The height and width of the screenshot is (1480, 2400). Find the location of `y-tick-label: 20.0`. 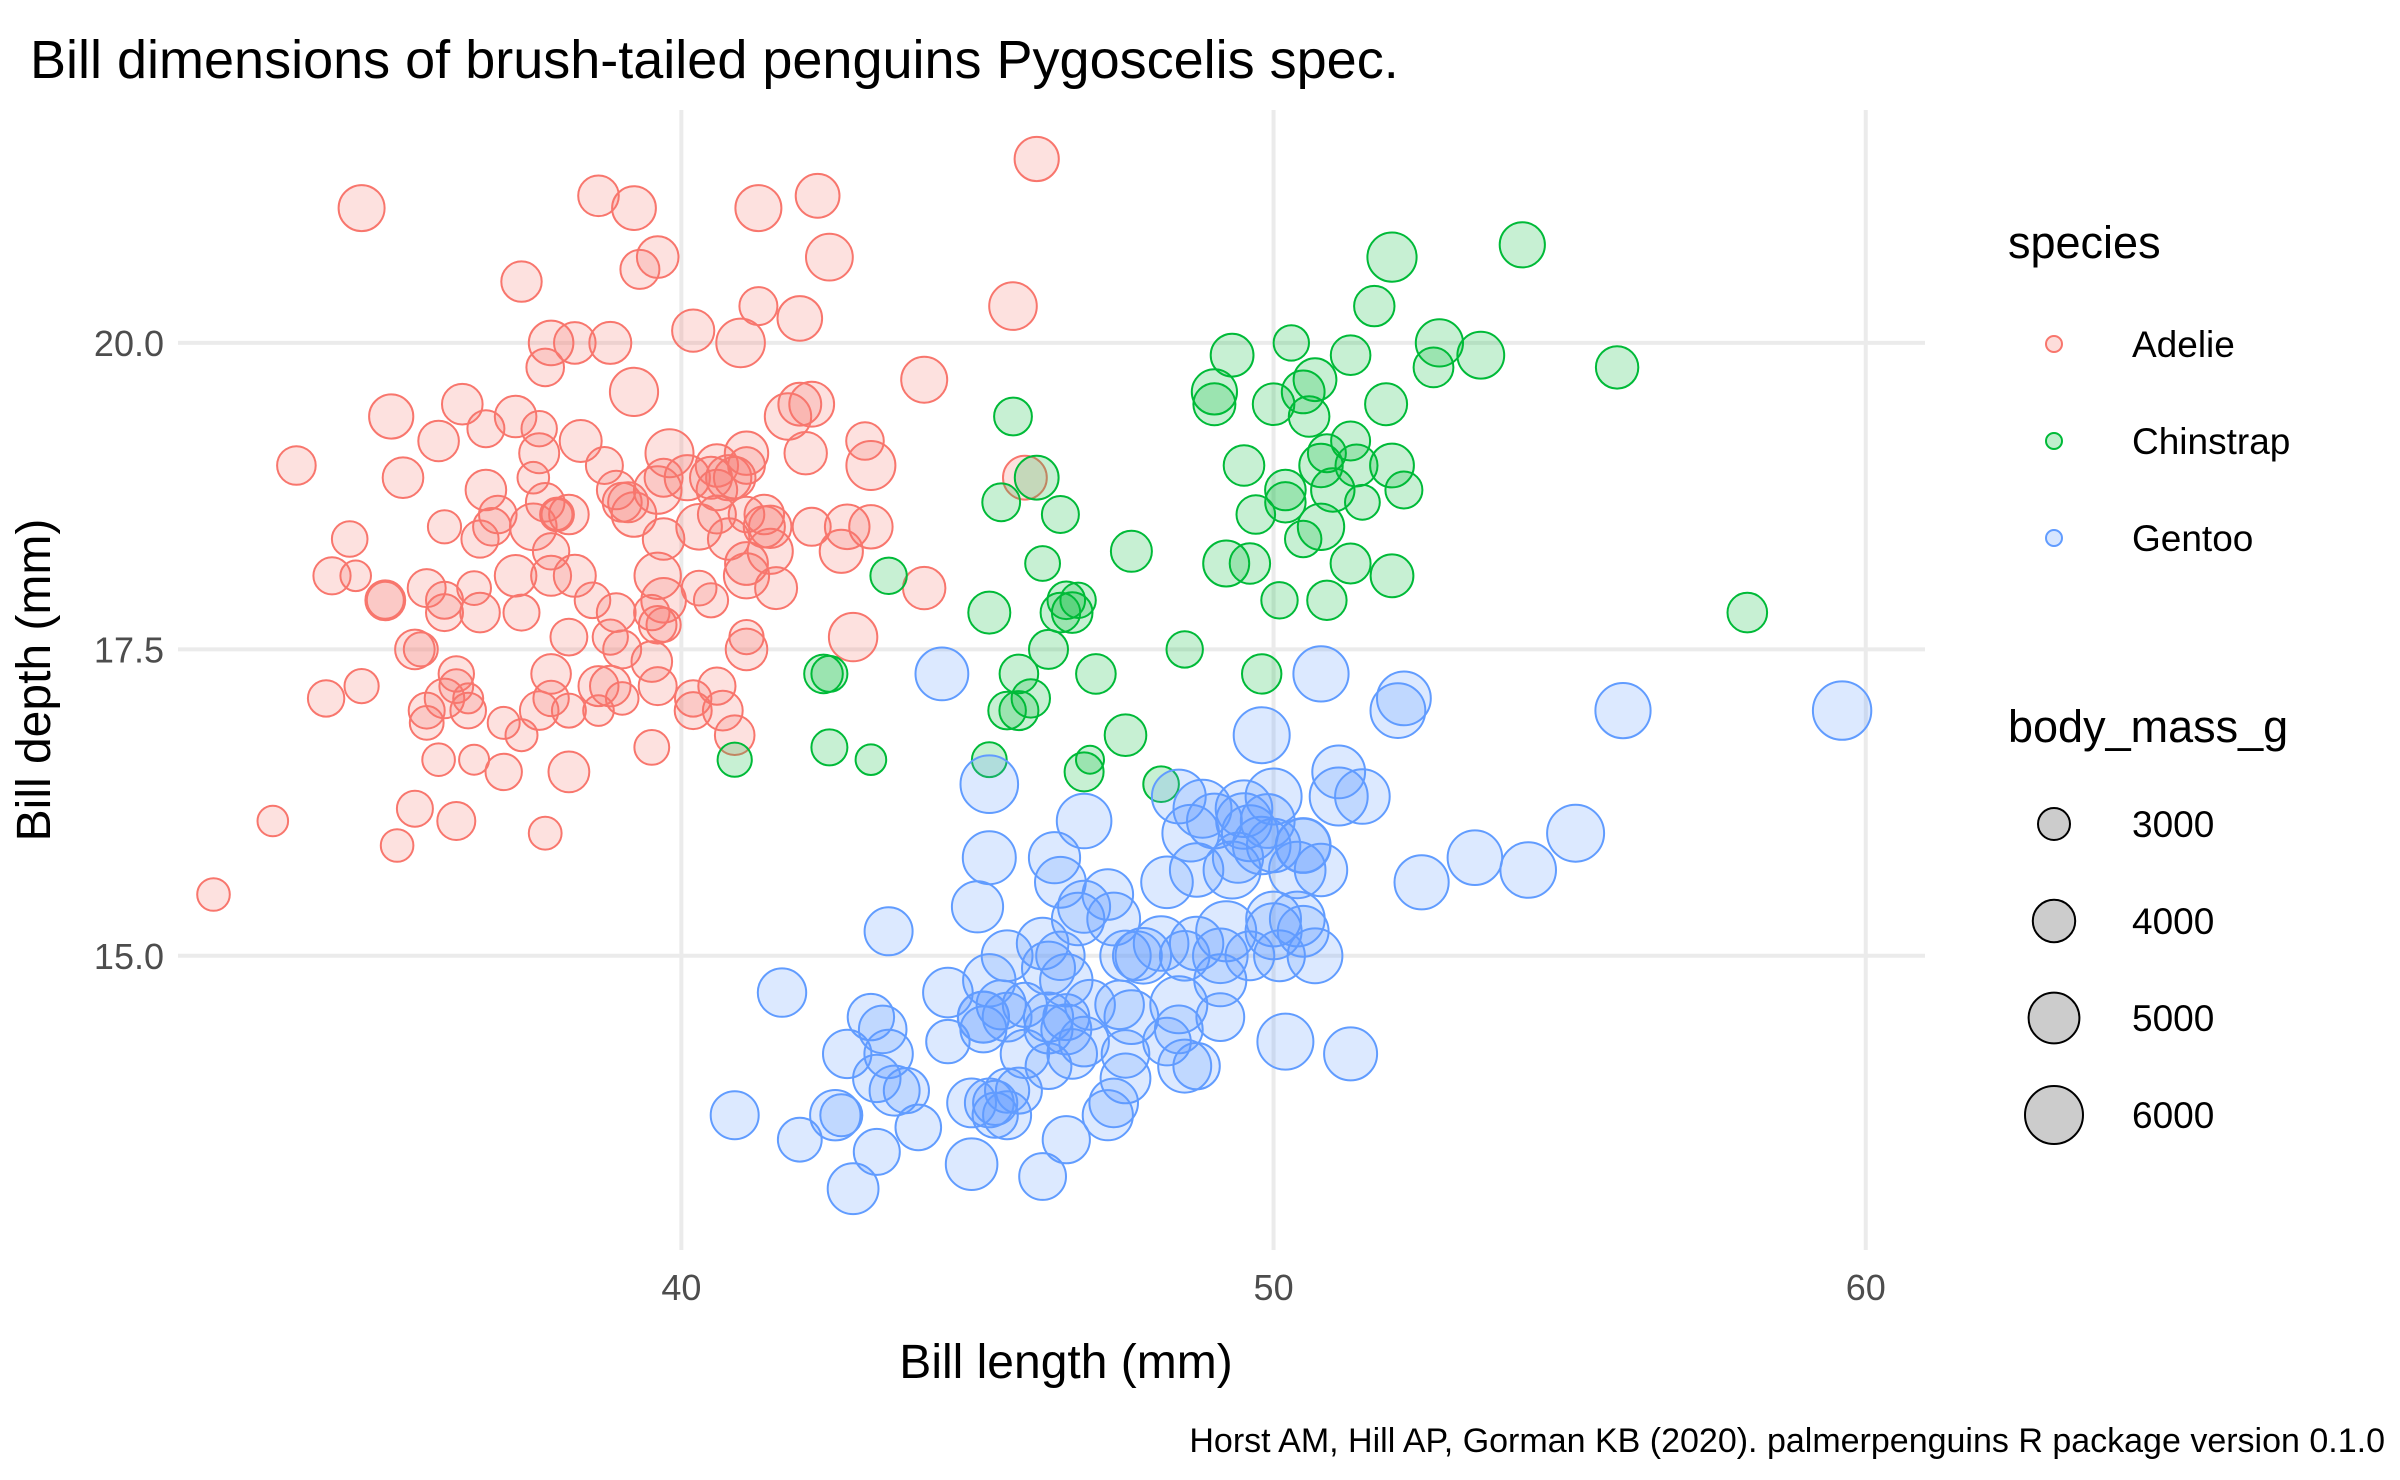

y-tick-label: 20.0 is located at coordinates (129, 343).